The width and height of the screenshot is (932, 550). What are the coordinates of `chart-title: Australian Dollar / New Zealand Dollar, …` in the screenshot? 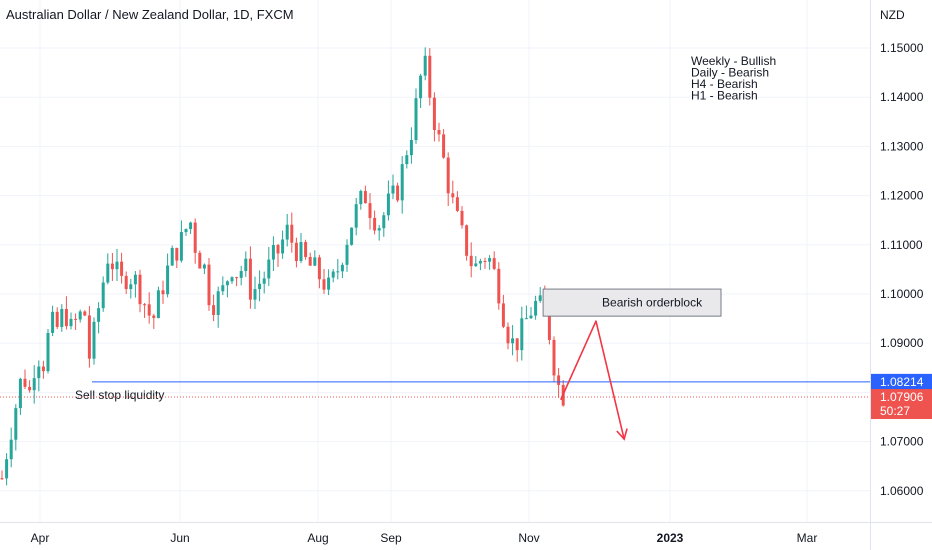 It's located at (150, 14).